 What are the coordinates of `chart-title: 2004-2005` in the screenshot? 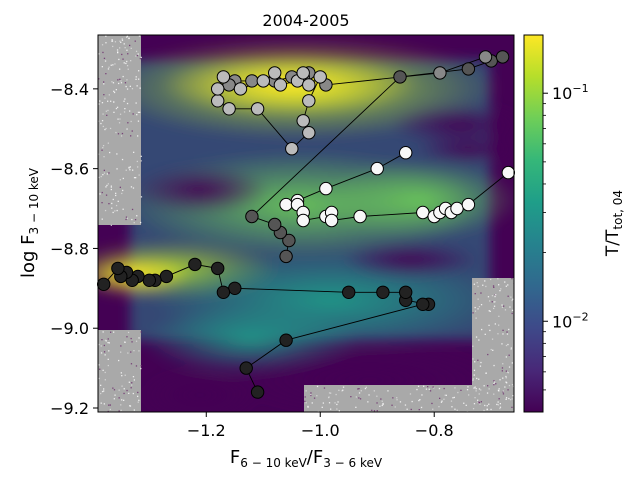 It's located at (305, 20).